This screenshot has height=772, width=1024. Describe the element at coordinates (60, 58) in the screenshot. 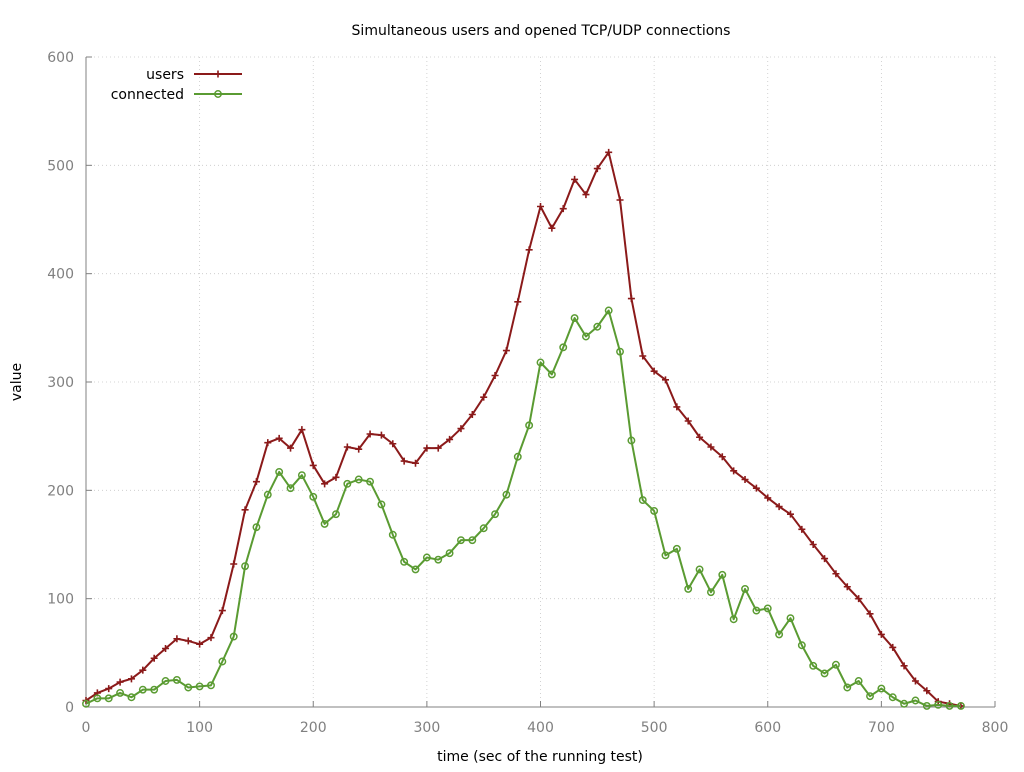

I see `y-tick-label: 600` at that location.